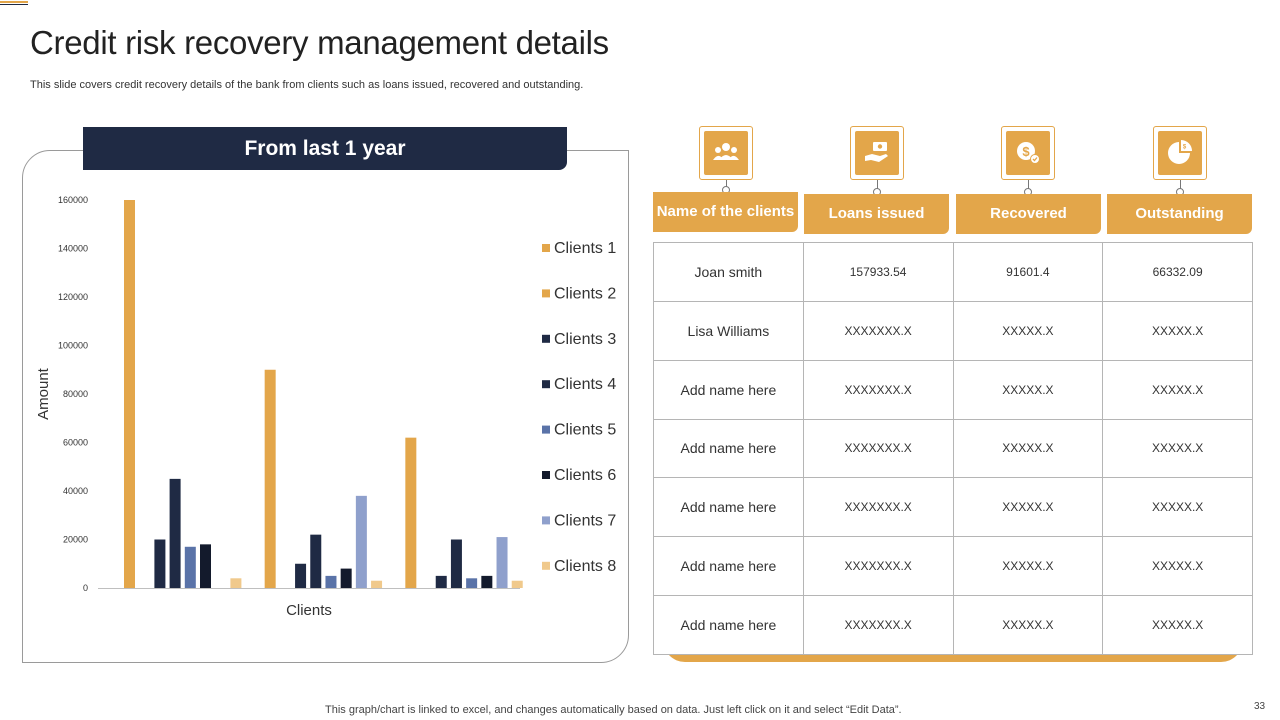 The image size is (1280, 720). I want to click on bar-clients-3-g2, so click(301, 575).